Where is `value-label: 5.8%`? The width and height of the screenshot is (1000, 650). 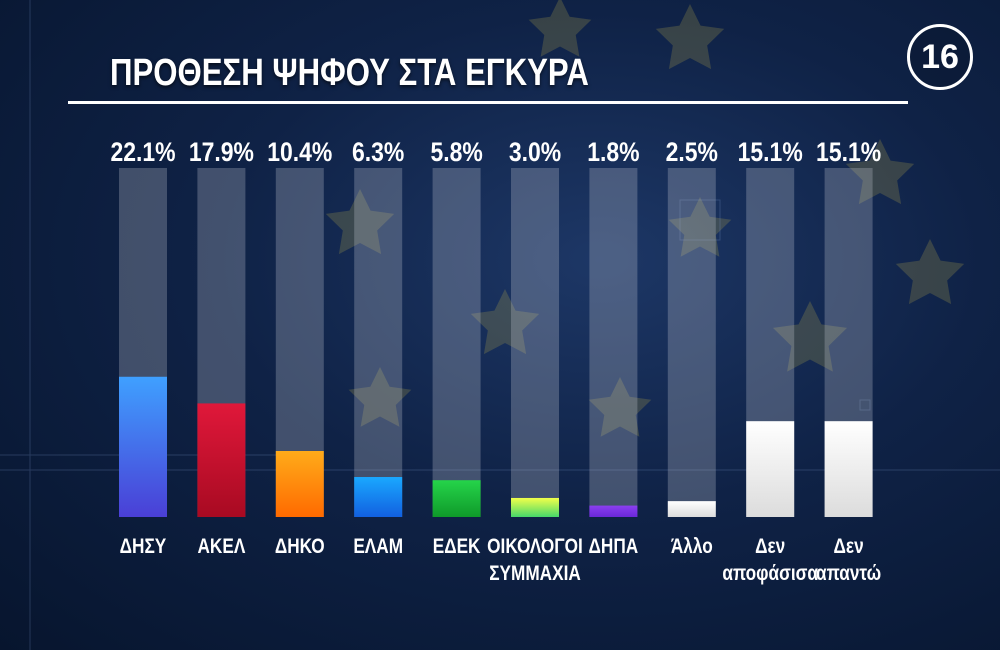
value-label: 5.8% is located at coordinates (456, 152).